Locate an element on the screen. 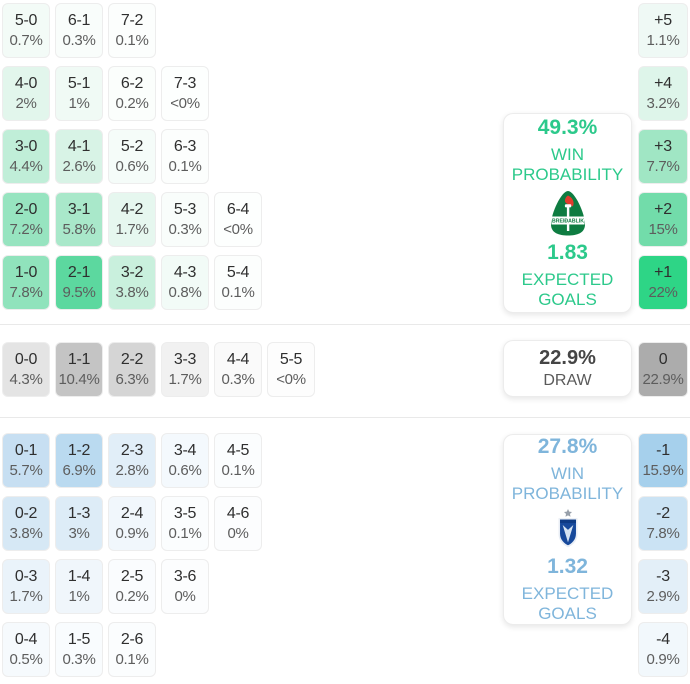  cell-diff-plus-2: +2 15% is located at coordinates (663, 219).